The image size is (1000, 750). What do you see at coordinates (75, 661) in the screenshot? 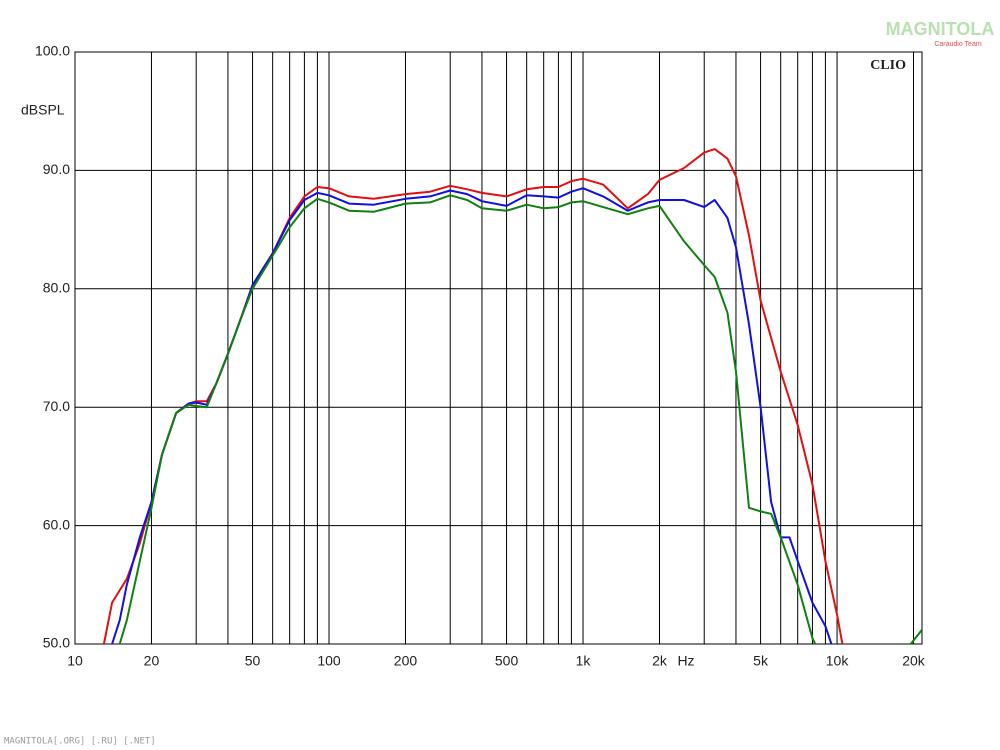
I see `x-tick-label: 10` at bounding box center [75, 661].